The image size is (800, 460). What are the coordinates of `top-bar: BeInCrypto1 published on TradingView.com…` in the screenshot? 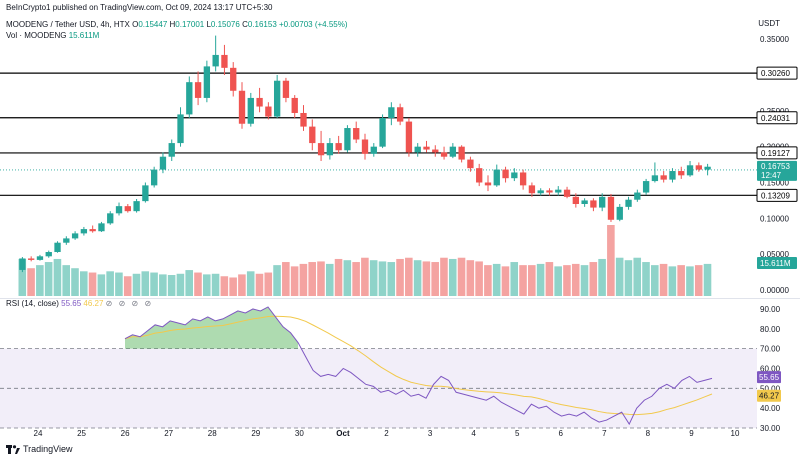 It's located at (400, 7).